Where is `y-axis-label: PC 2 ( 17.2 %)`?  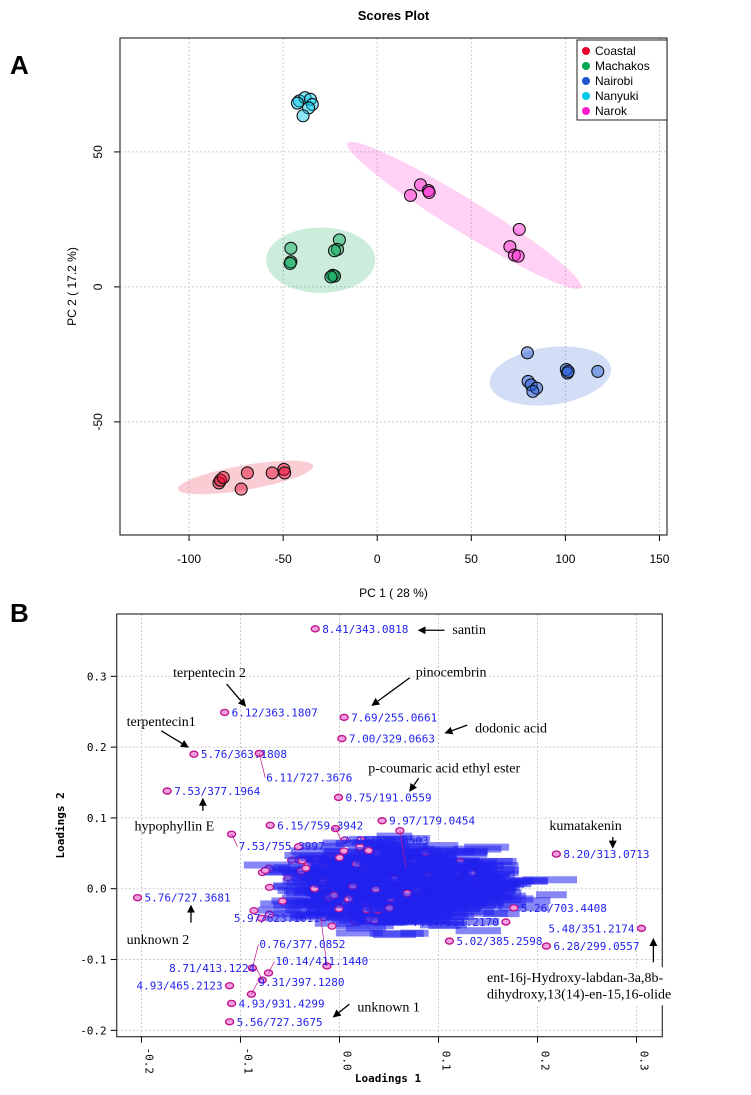
y-axis-label: PC 2 ( 17.2 %) is located at coordinates (72, 286).